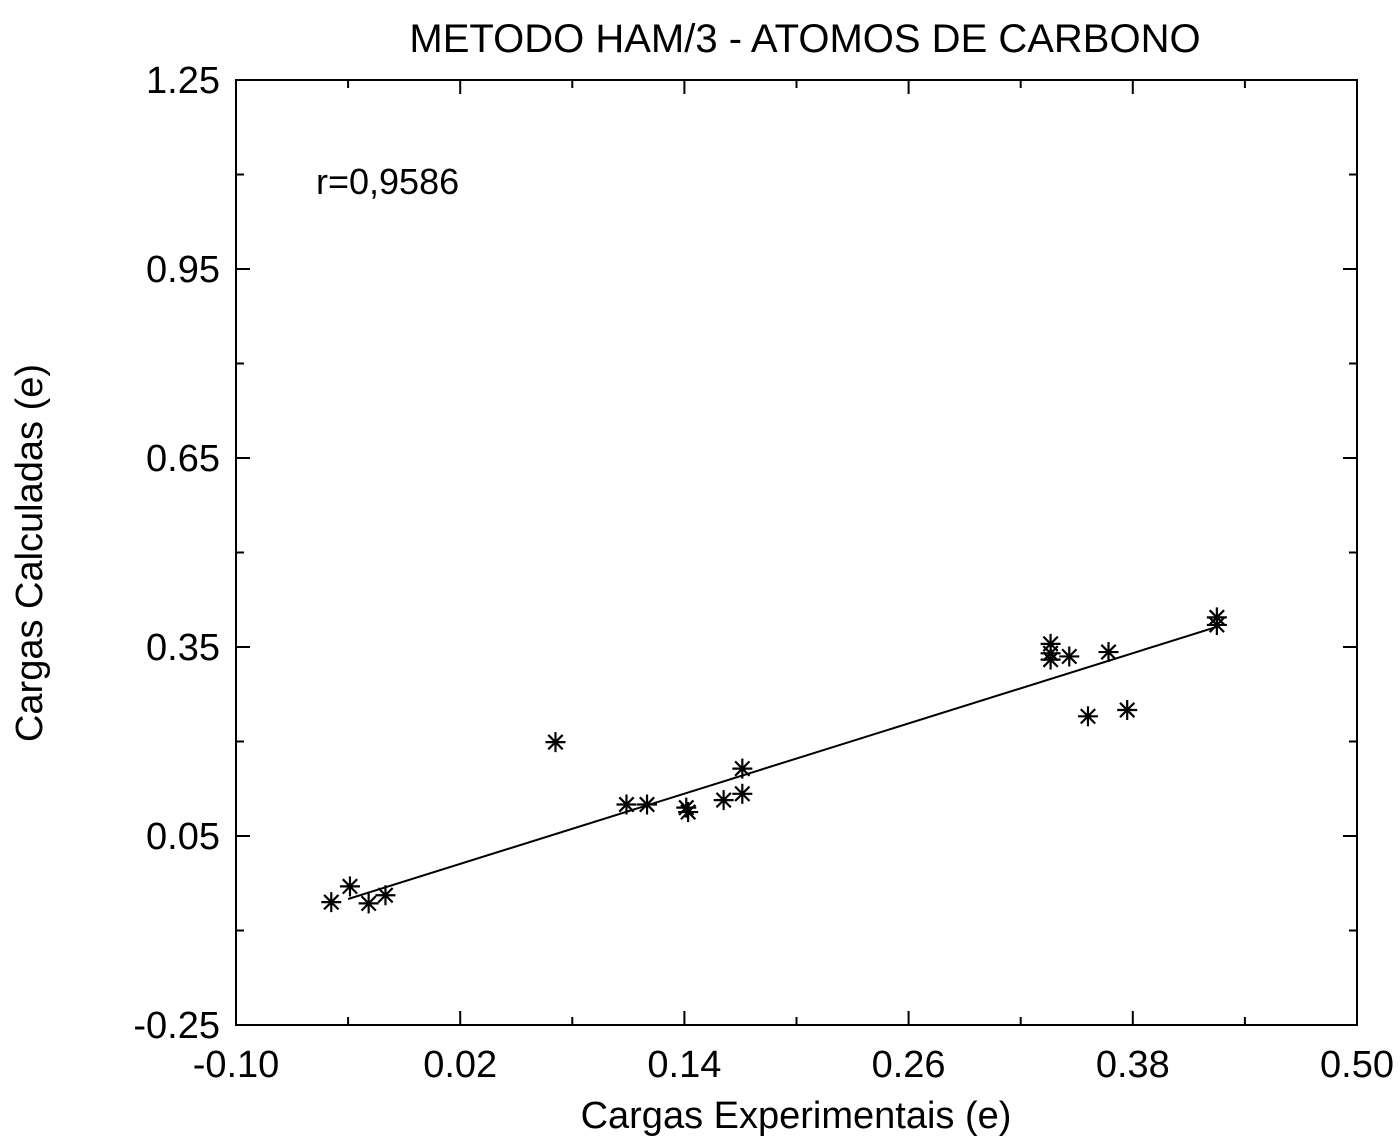  What do you see at coordinates (909, 1065) in the screenshot?
I see `x-tick-label: 0.26` at bounding box center [909, 1065].